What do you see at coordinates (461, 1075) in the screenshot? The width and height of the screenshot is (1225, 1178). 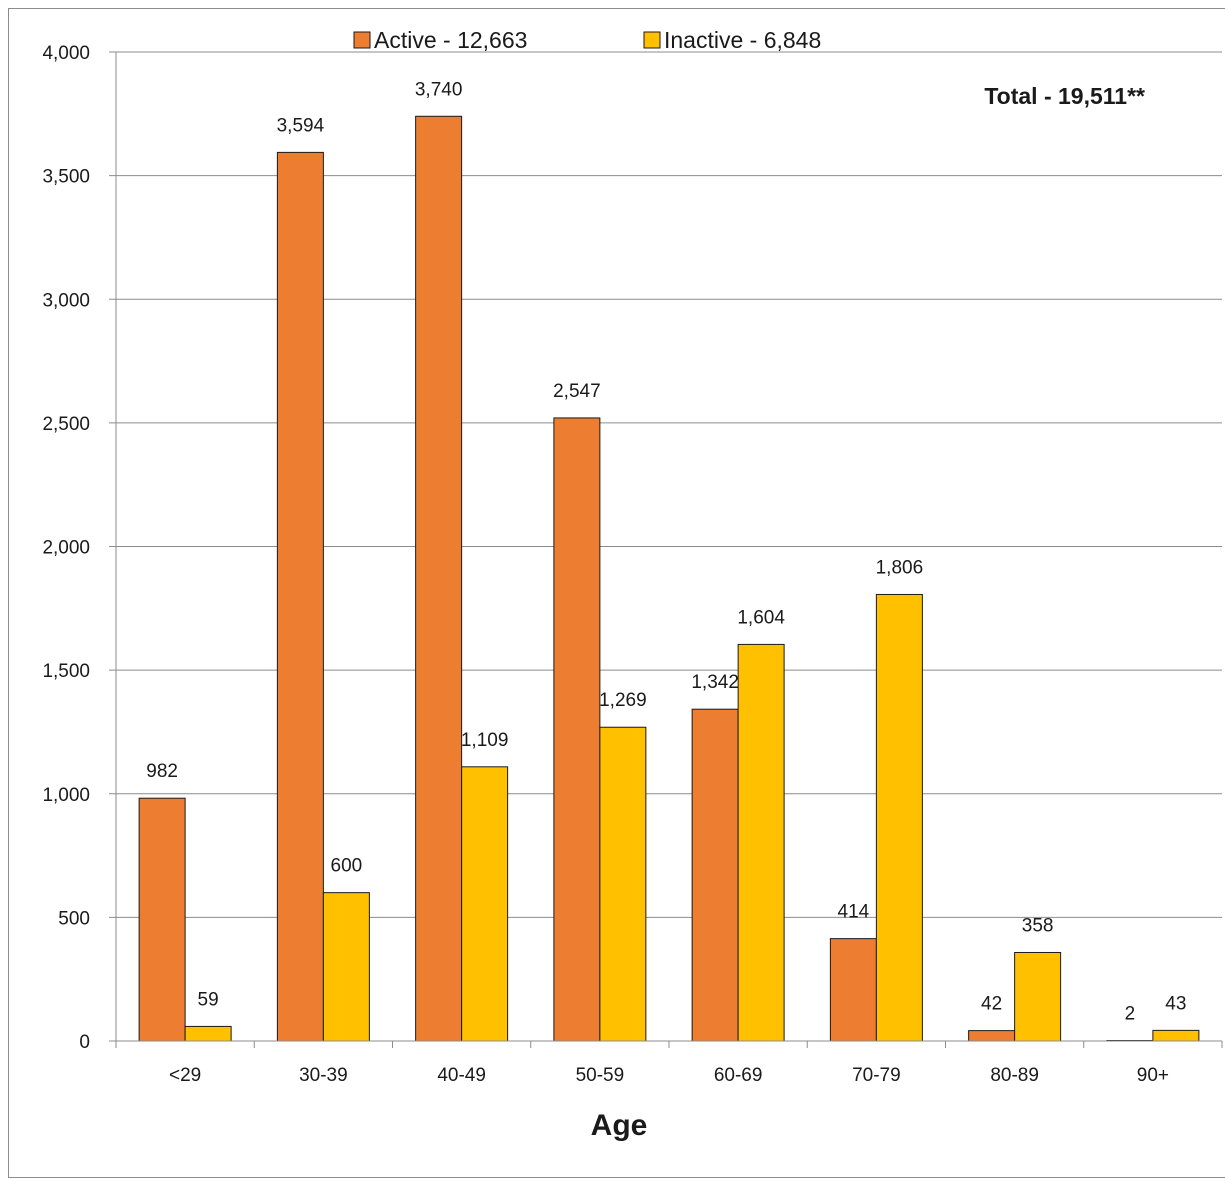 I see `x-tick-label: 40-49` at bounding box center [461, 1075].